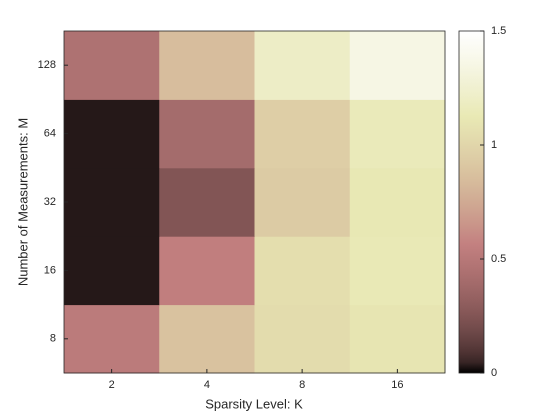  What do you see at coordinates (53, 339) in the screenshot?
I see `y-tick-label: 8` at bounding box center [53, 339].